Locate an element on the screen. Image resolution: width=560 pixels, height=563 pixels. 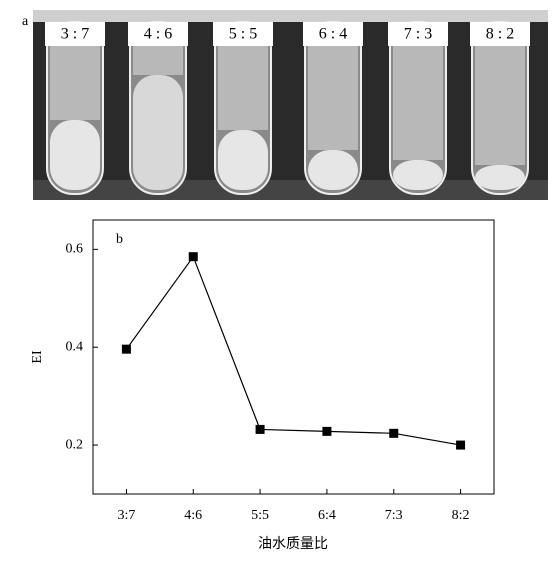
x-tick-label: 5:5 is located at coordinates (260, 515).